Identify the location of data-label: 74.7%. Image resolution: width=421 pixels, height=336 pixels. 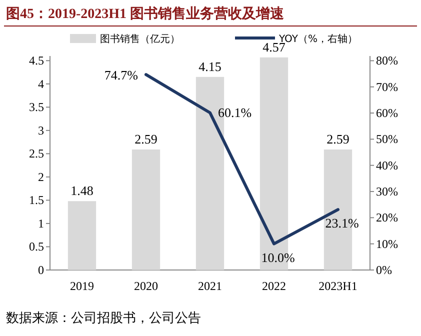
(121, 75).